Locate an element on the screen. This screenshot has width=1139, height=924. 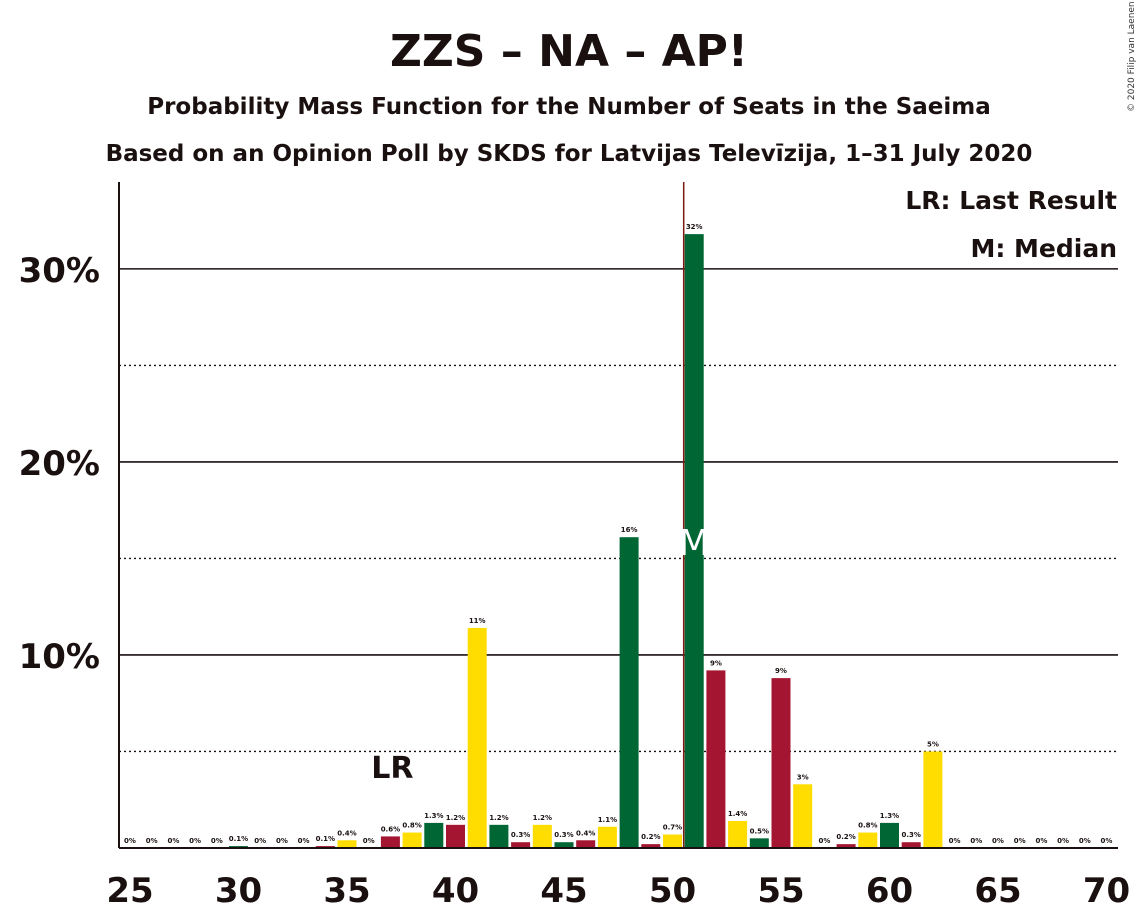
data-label: 1.1% is located at coordinates (607, 820).